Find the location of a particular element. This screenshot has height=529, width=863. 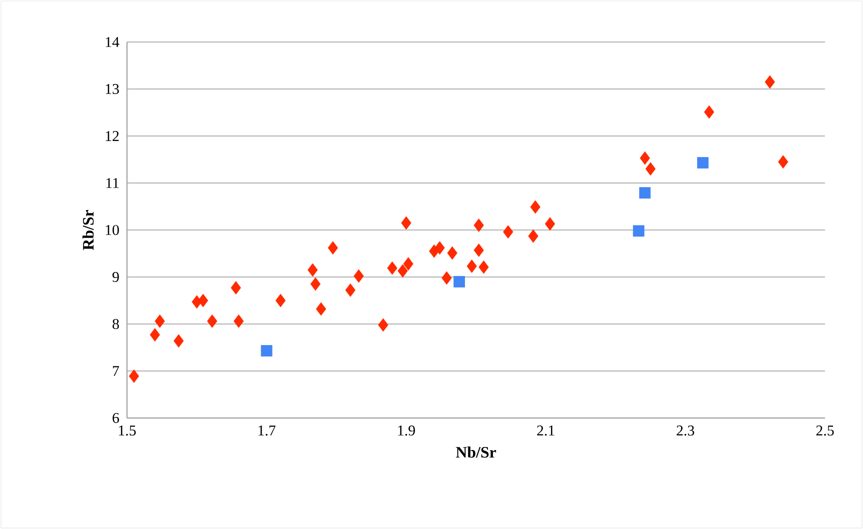

y-tick-label: 13 is located at coordinates (112, 89).